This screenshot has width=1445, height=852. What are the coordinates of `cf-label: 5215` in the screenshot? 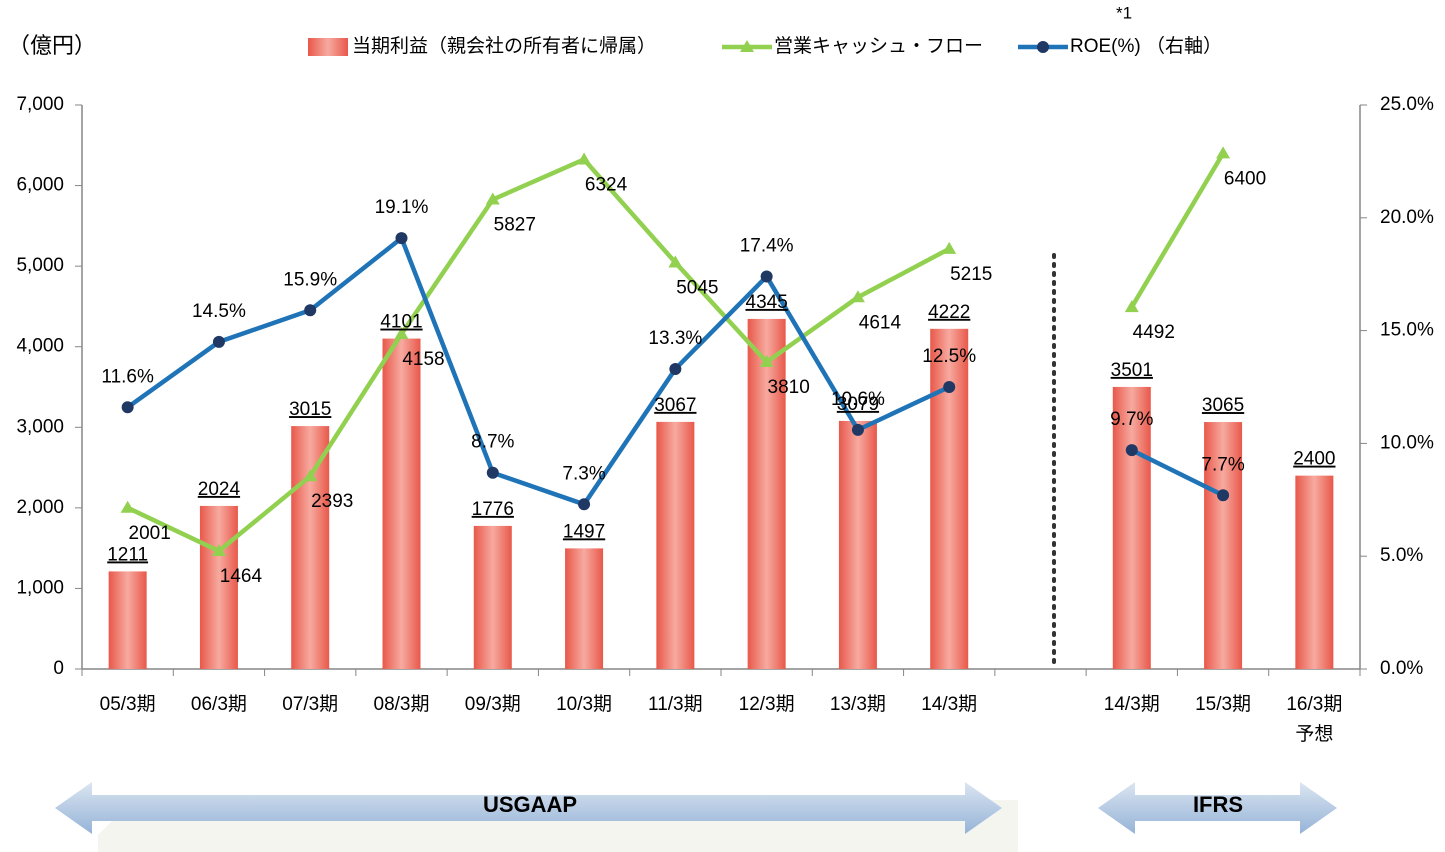 It's located at (971, 274).